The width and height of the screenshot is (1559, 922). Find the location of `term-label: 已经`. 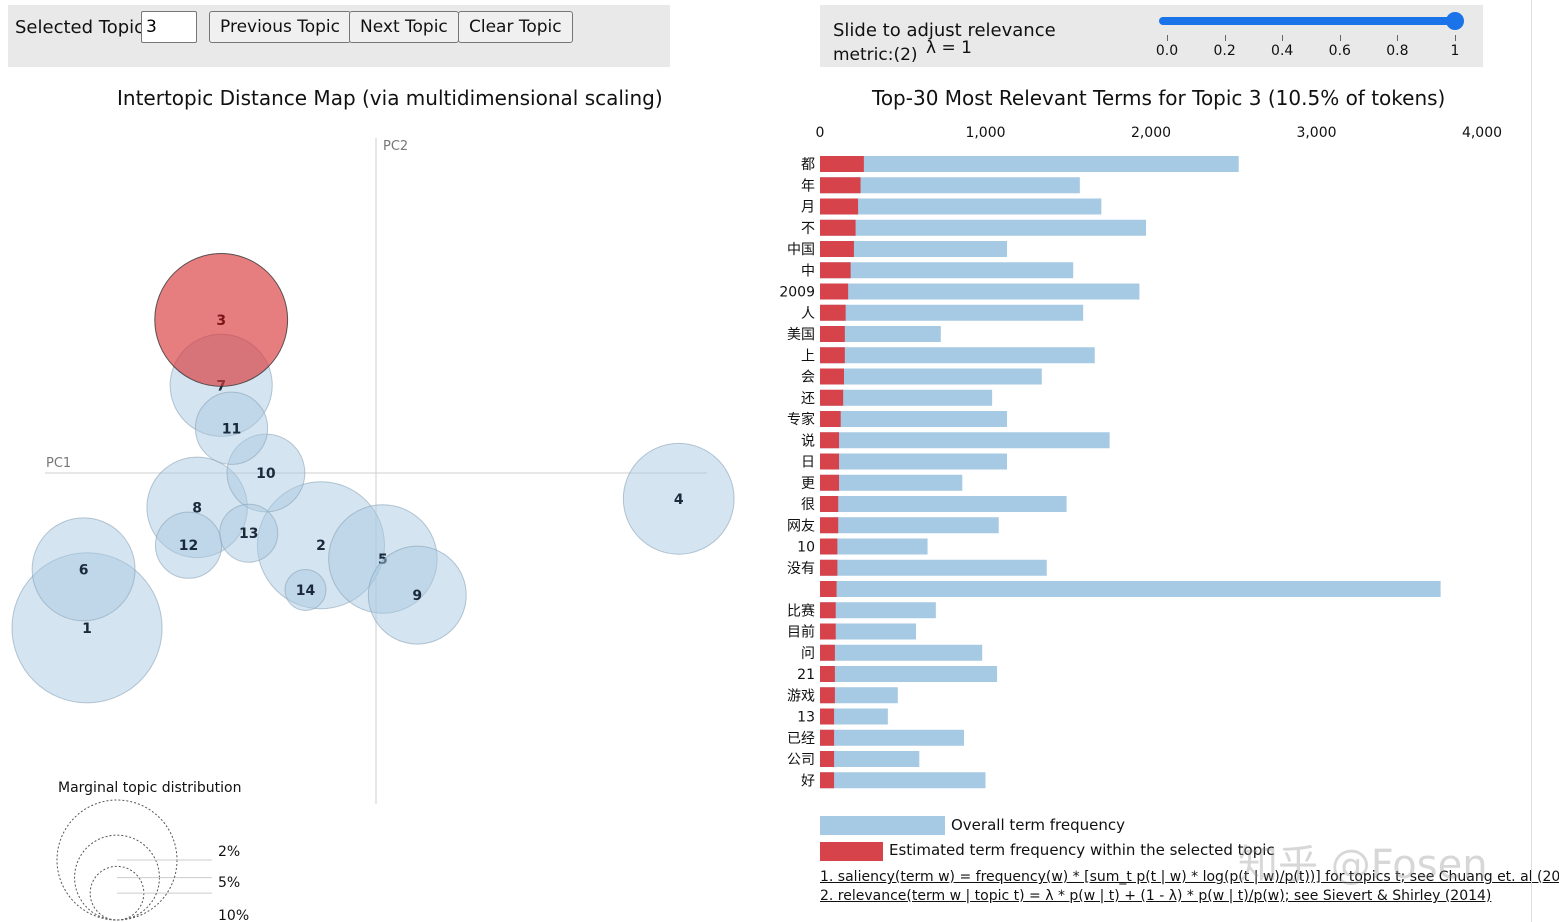

term-label: 已经 is located at coordinates (801, 739).